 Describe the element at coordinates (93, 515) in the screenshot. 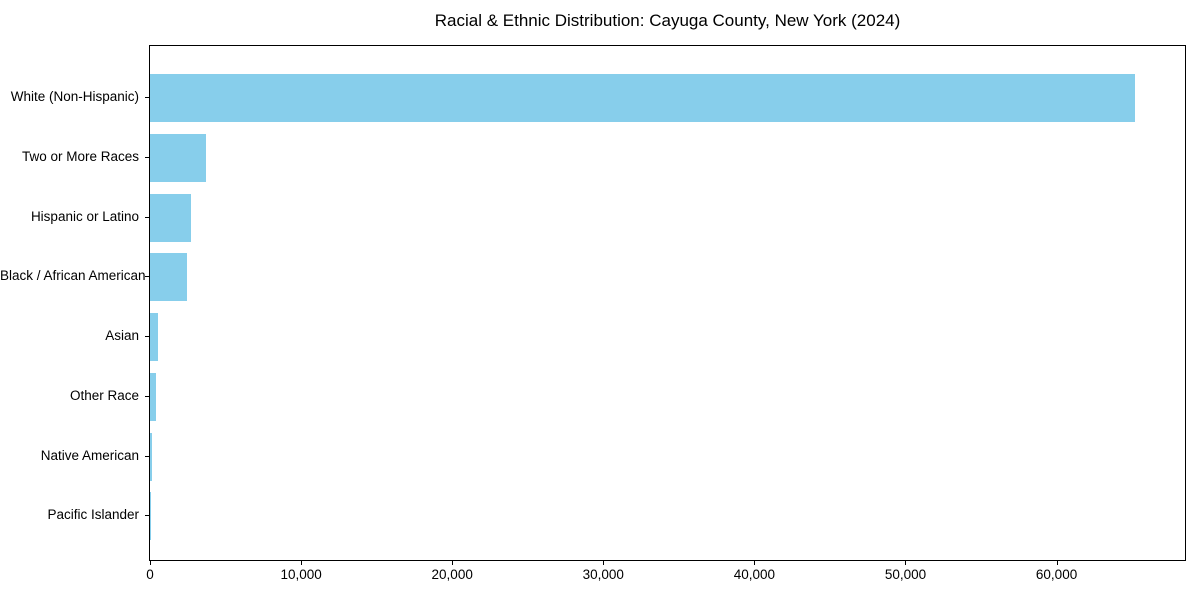

I see `category-label: Pacific Islander` at that location.